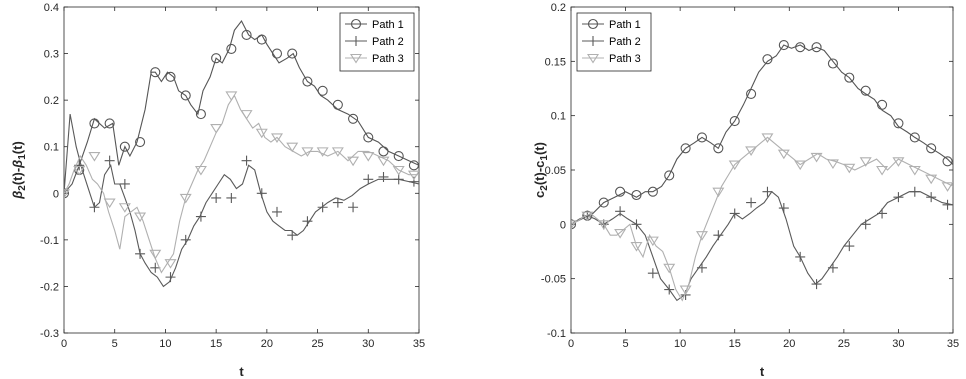 The width and height of the screenshot is (966, 379). I want to click on y-tick-label: 0.2, so click(558, 8).